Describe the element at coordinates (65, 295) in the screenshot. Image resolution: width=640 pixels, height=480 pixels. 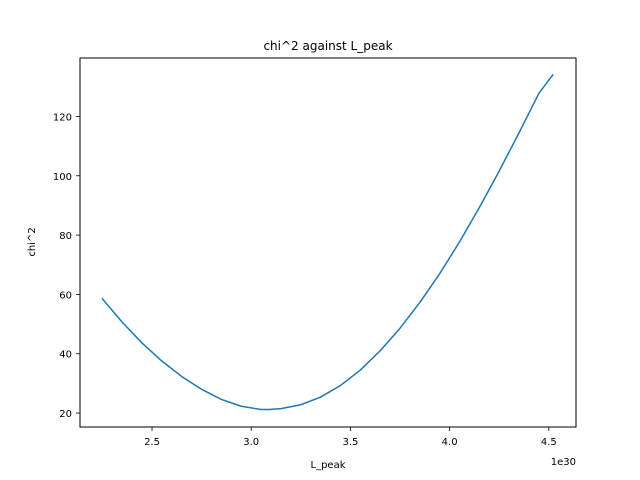
I see `y-tick-label: 60` at that location.